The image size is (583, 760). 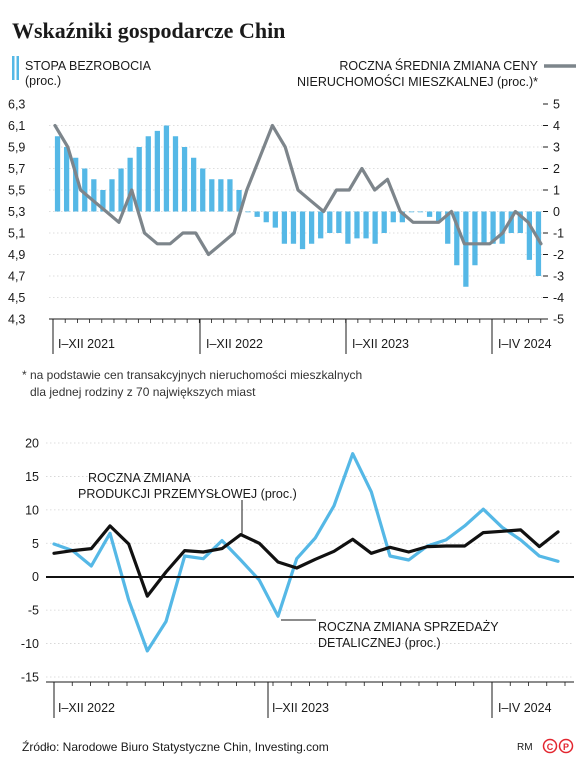 What do you see at coordinates (16, 169) in the screenshot?
I see `top-left-tick-label: 5,7` at bounding box center [16, 169].